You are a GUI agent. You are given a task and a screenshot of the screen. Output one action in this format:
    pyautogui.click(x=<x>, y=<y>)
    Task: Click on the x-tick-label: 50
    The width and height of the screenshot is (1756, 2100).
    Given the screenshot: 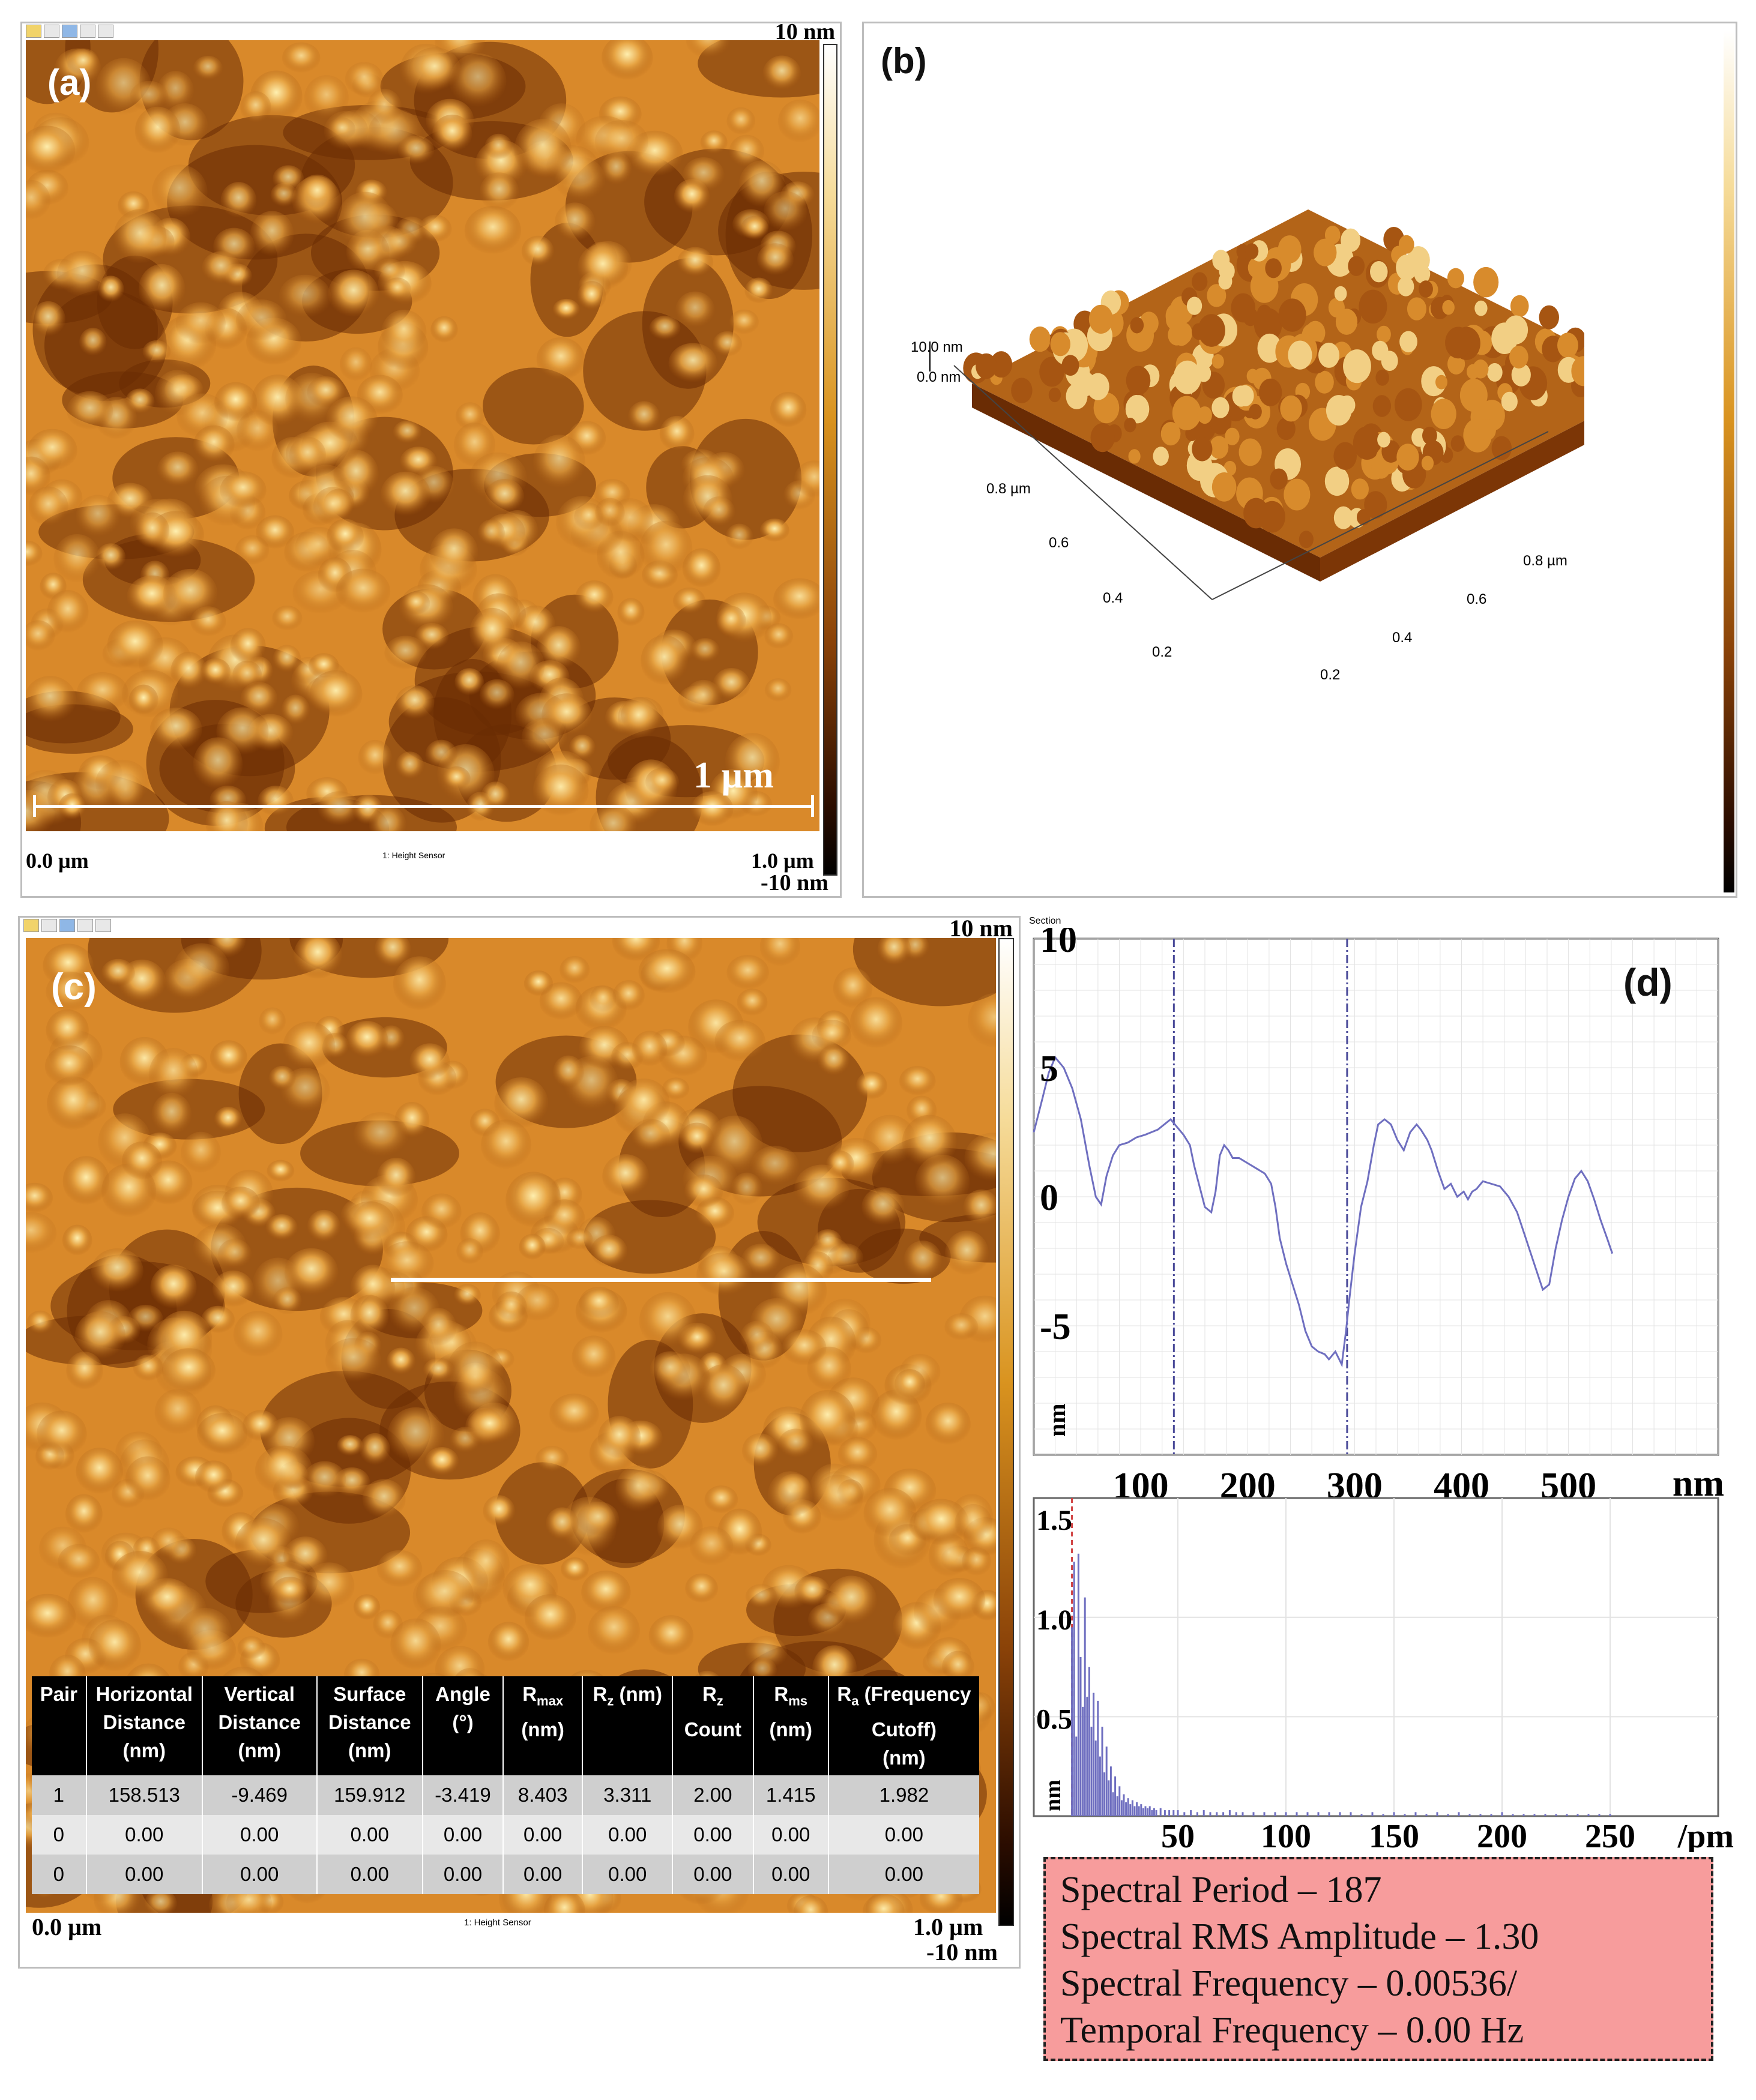 What is the action you would take?
    pyautogui.click(x=1178, y=1835)
    